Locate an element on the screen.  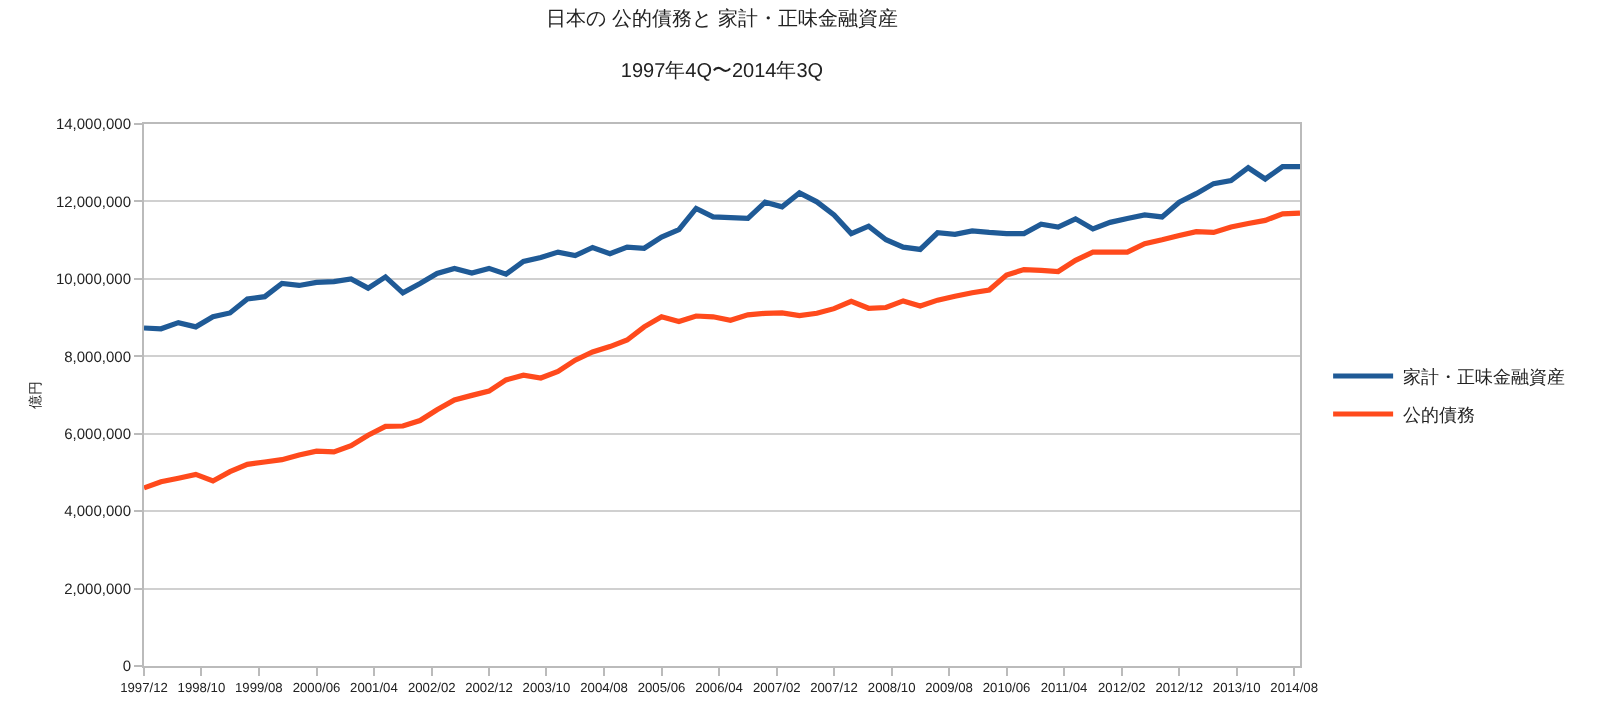
chart-subtitle: 1997年4Q〜2014年3Q is located at coordinates (722, 71).